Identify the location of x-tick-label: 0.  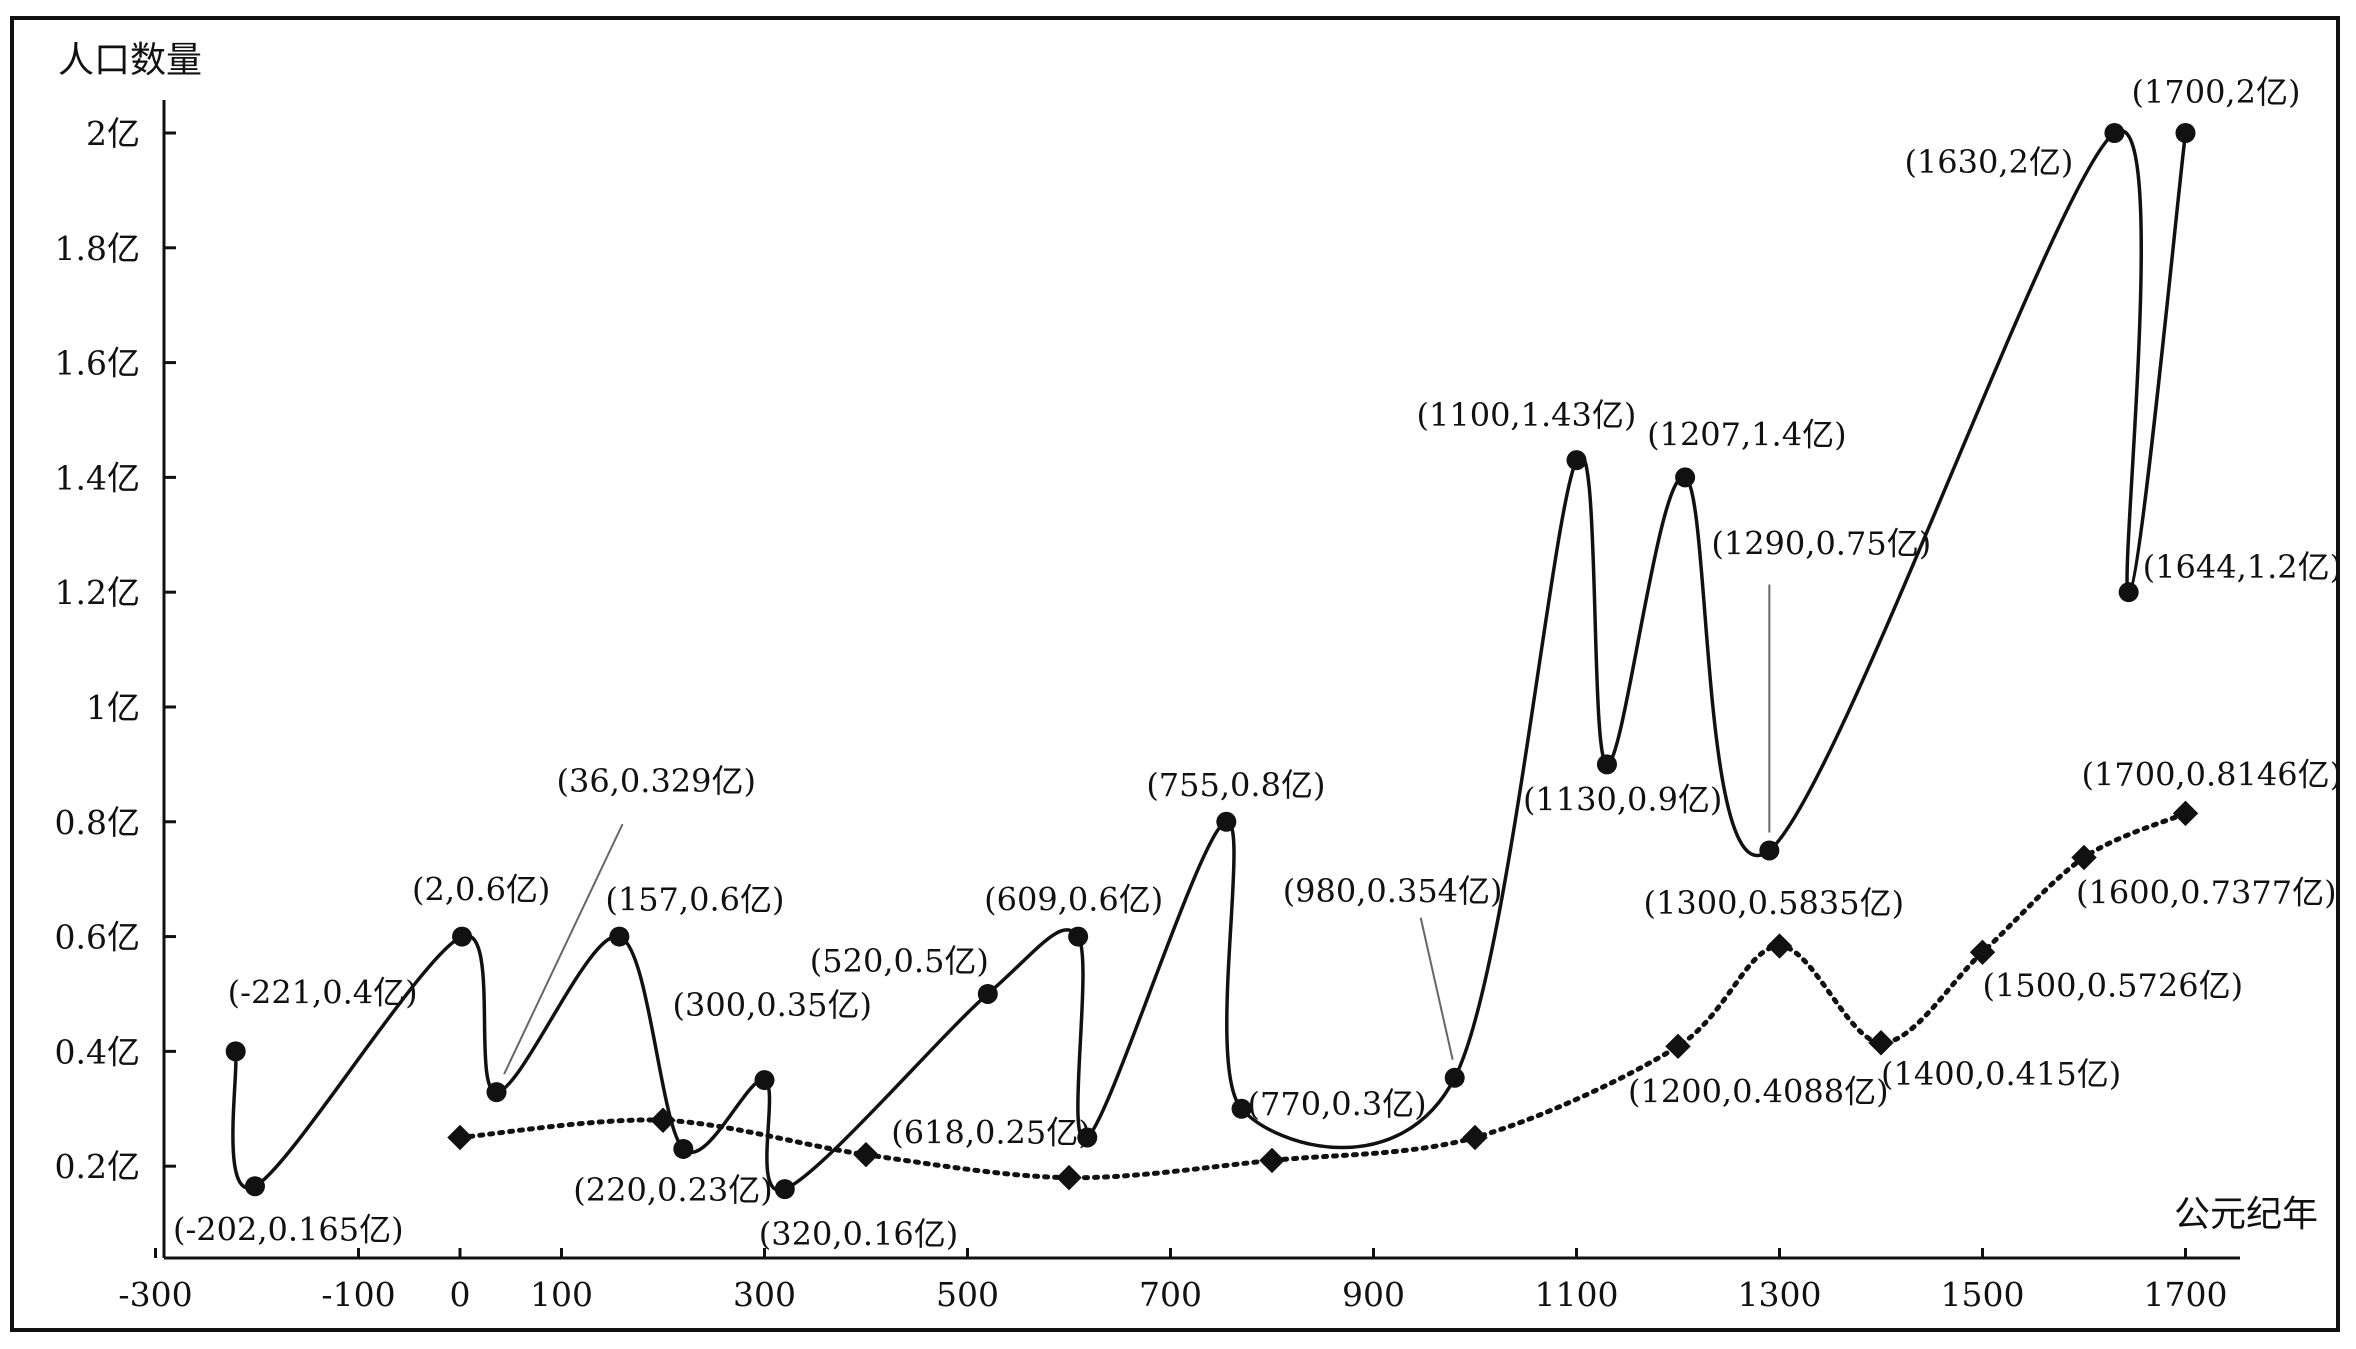
(460, 1294).